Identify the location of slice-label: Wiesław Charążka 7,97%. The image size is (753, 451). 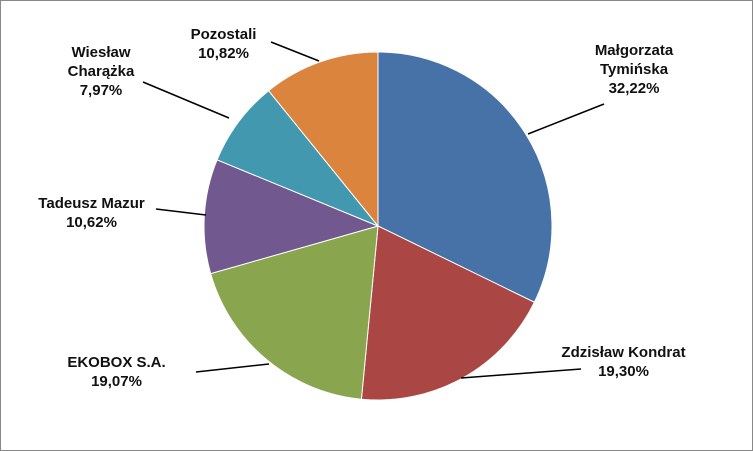
(101, 71).